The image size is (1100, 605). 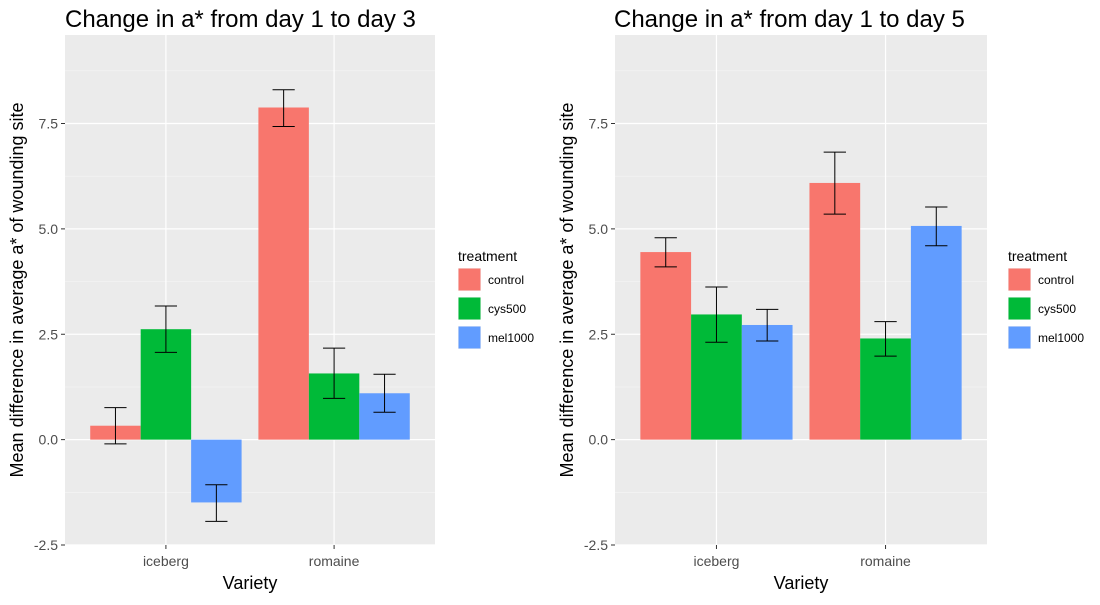 I want to click on chart-title: Change in a* from day 1 to day 3, so click(x=240, y=19).